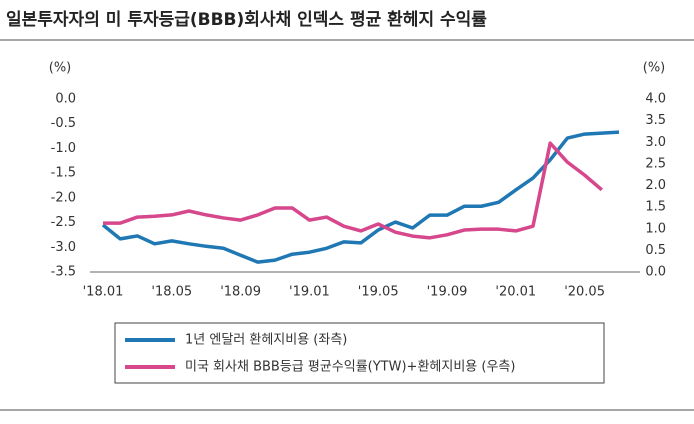  What do you see at coordinates (655, 163) in the screenshot?
I see `y2-tick-label: 2.5` at bounding box center [655, 163].